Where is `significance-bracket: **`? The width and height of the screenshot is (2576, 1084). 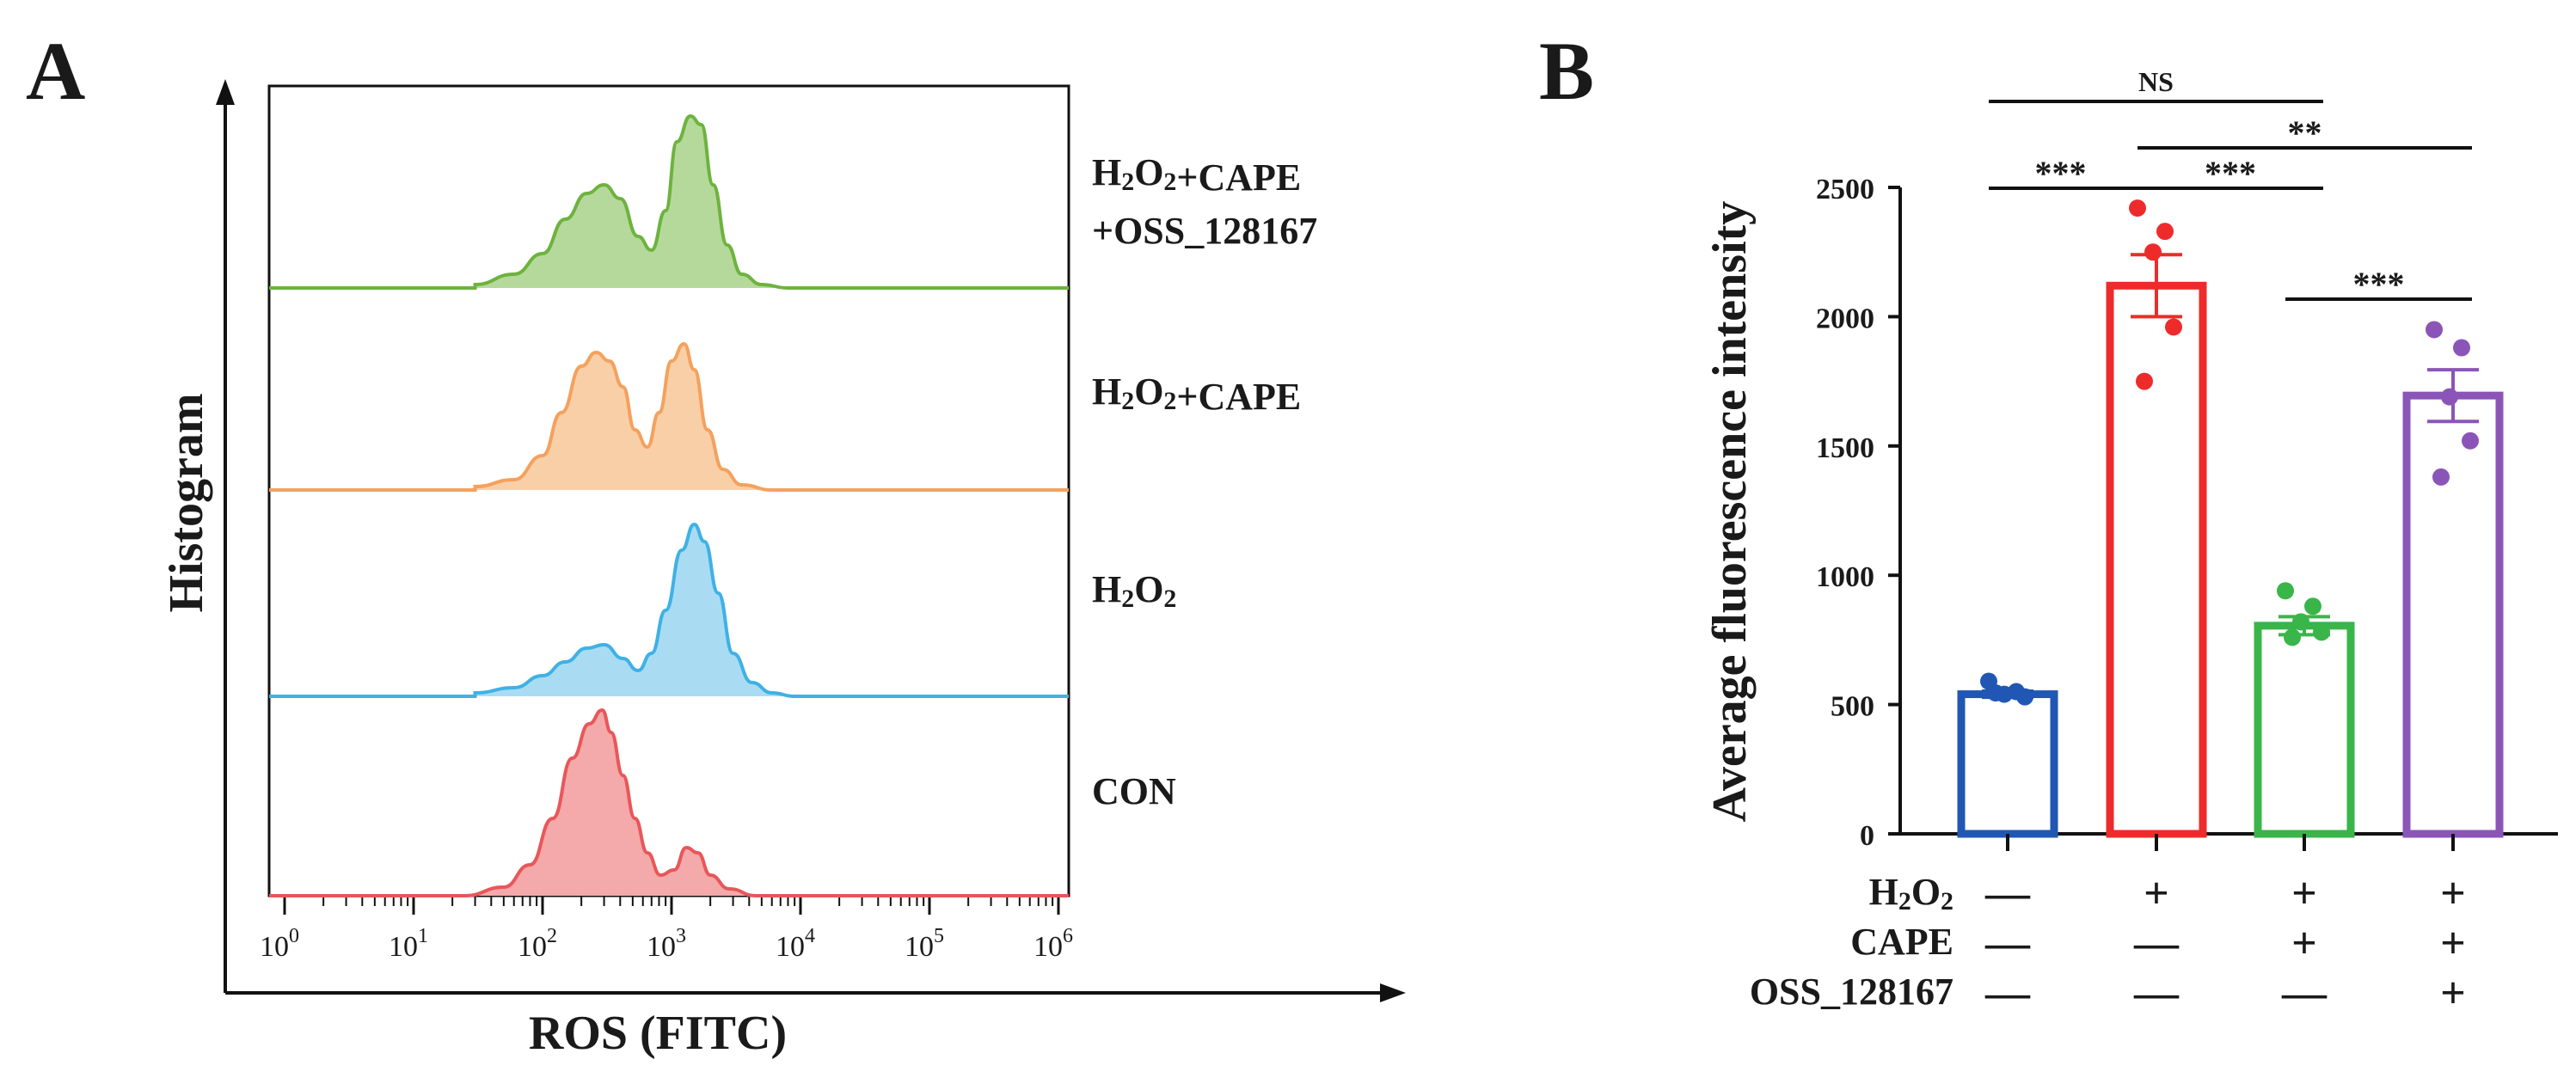
significance-bracket: ** is located at coordinates (2304, 132).